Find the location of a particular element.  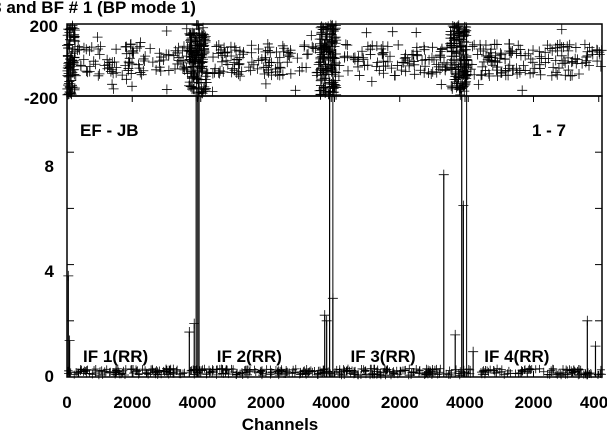

if-labels: IF 1(RR) IF 2(RR) IF 3(RR) IF 4(RR) is located at coordinates (316, 356).